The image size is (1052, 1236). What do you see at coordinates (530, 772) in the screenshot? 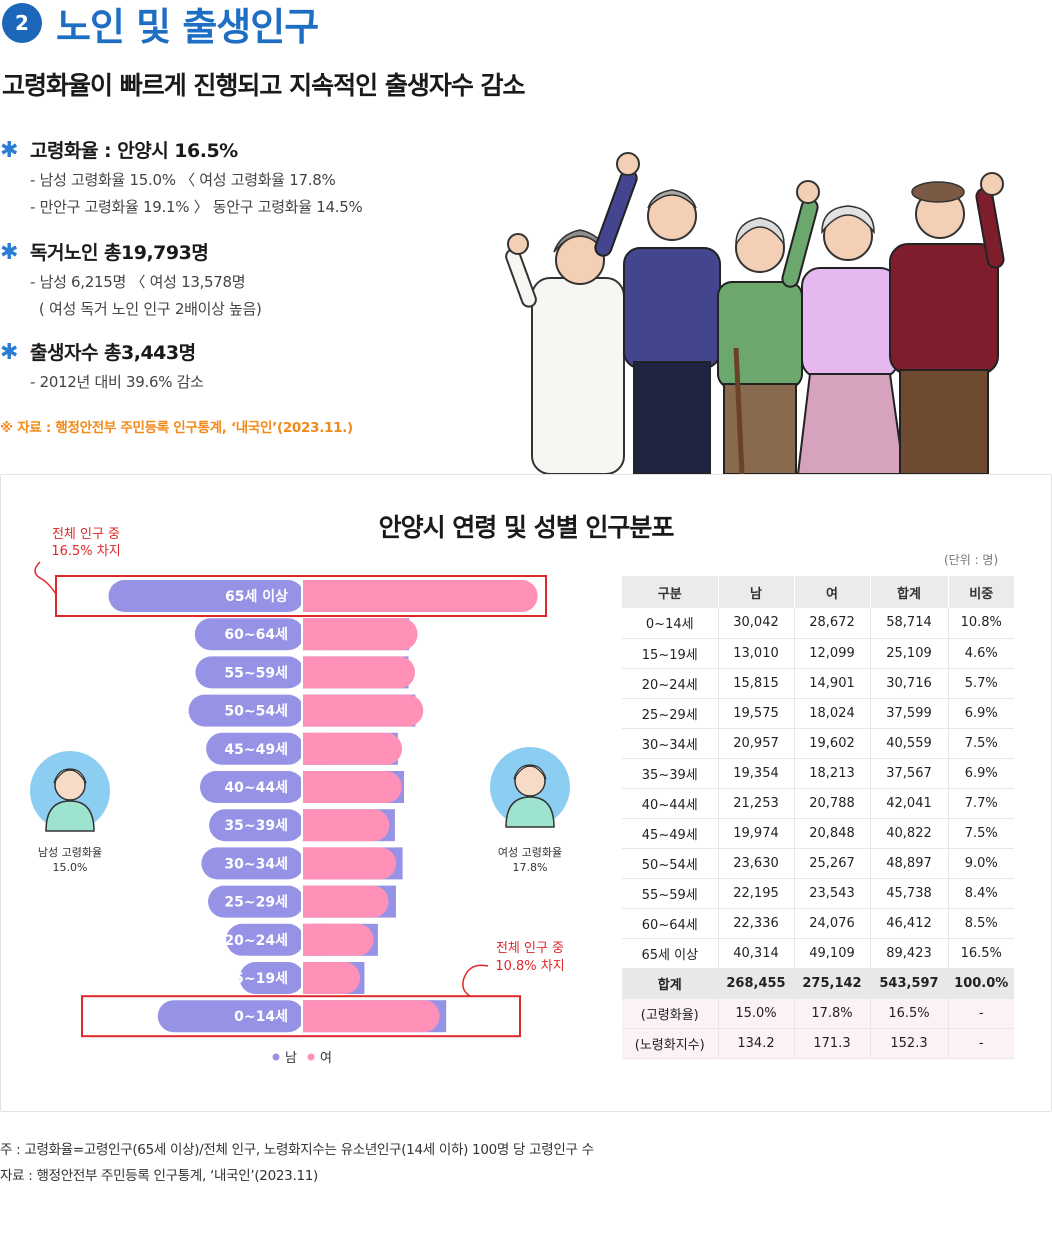
I see `female-avatar-icon-hair` at bounding box center [530, 772].